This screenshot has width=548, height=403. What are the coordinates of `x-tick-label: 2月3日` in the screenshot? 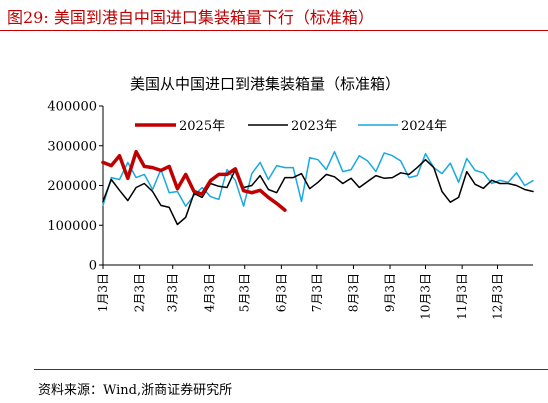 It's located at (140, 292).